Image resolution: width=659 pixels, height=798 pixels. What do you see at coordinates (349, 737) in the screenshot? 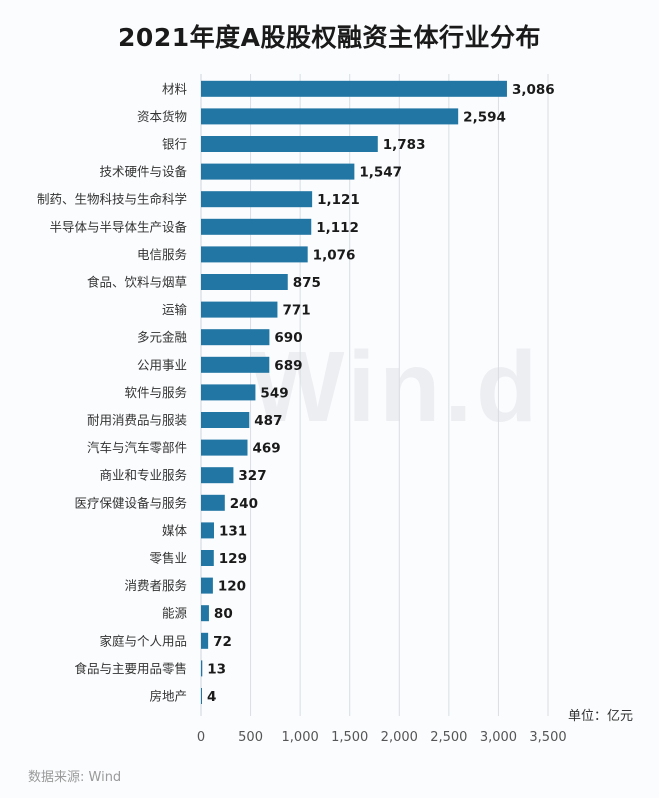
I see `x-tick-label: 1,500` at bounding box center [349, 737].